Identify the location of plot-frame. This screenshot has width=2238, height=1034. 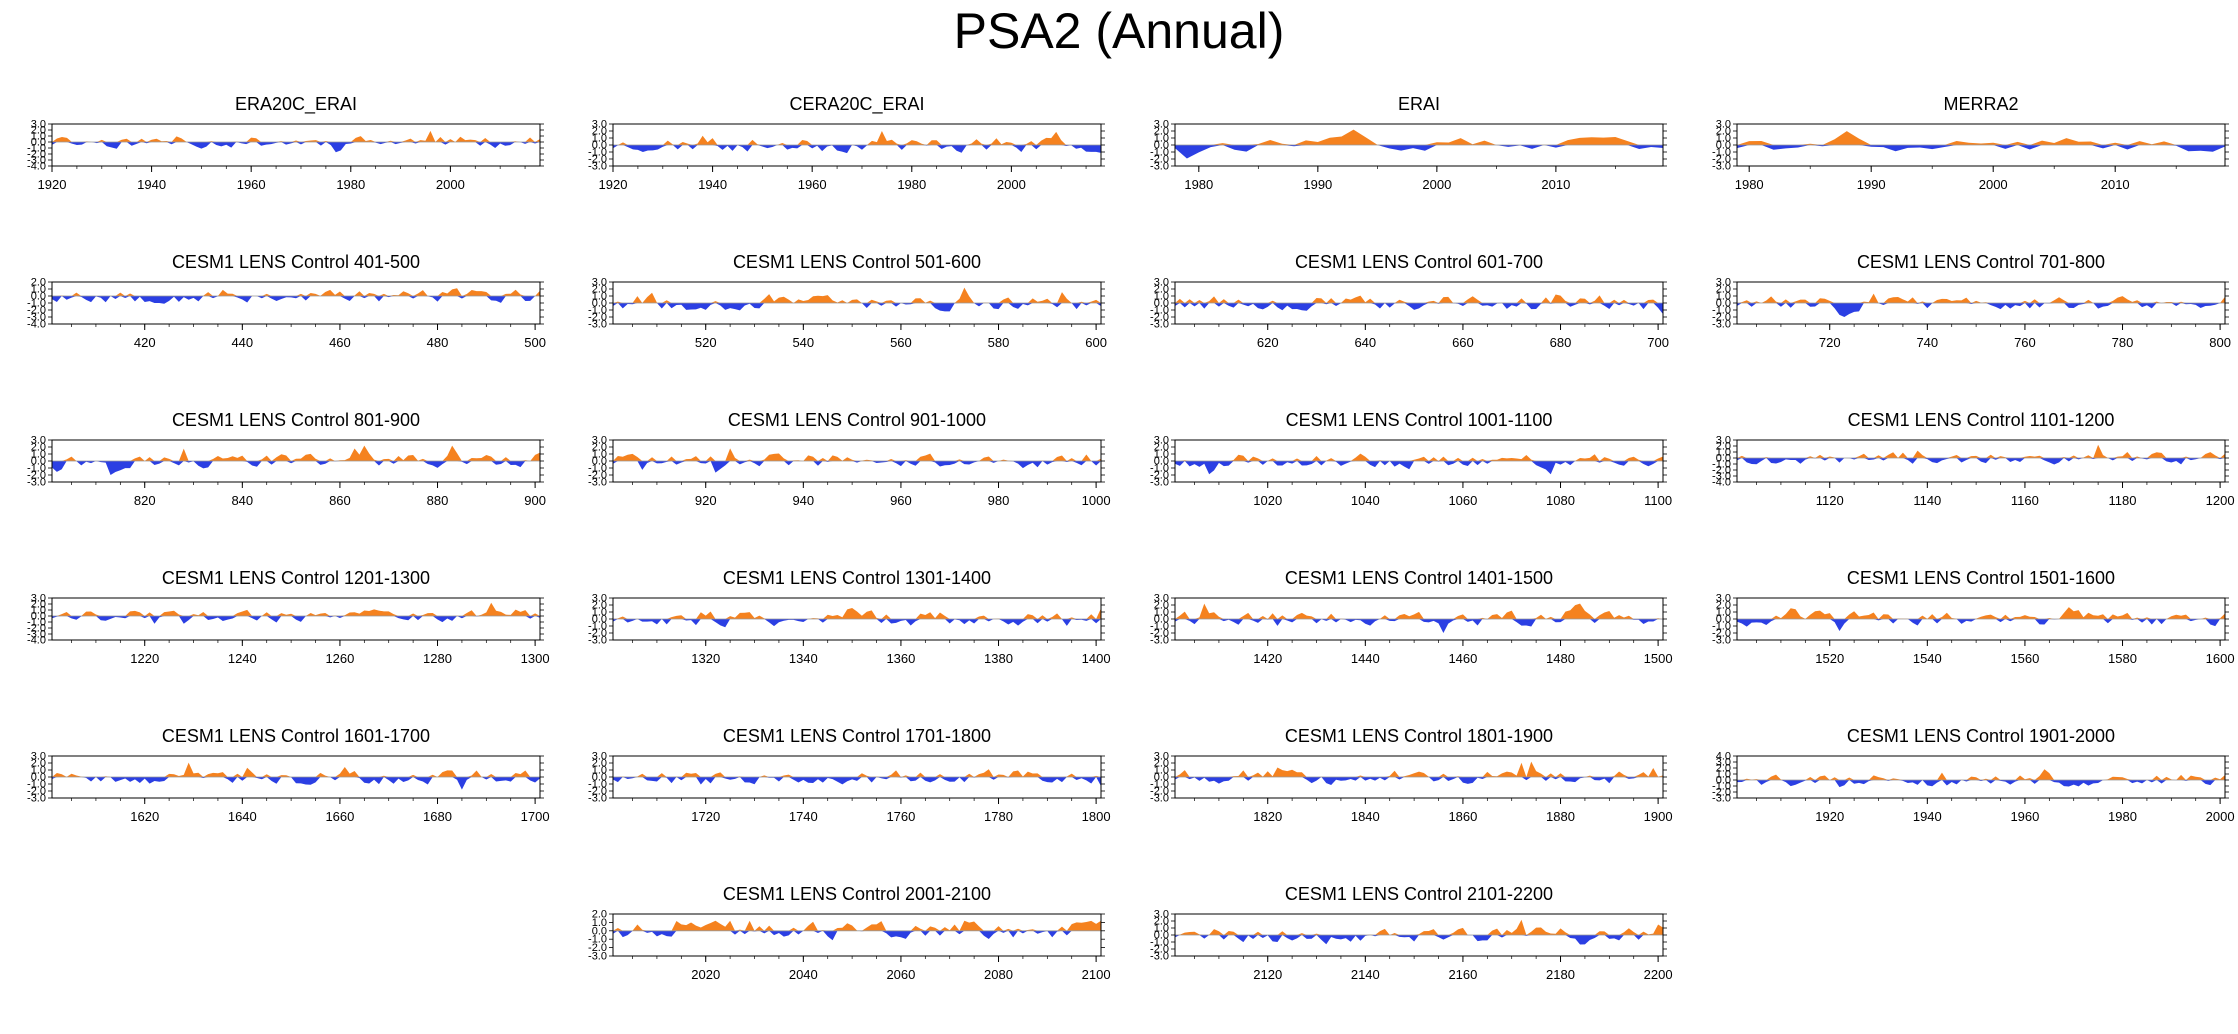
(296, 619).